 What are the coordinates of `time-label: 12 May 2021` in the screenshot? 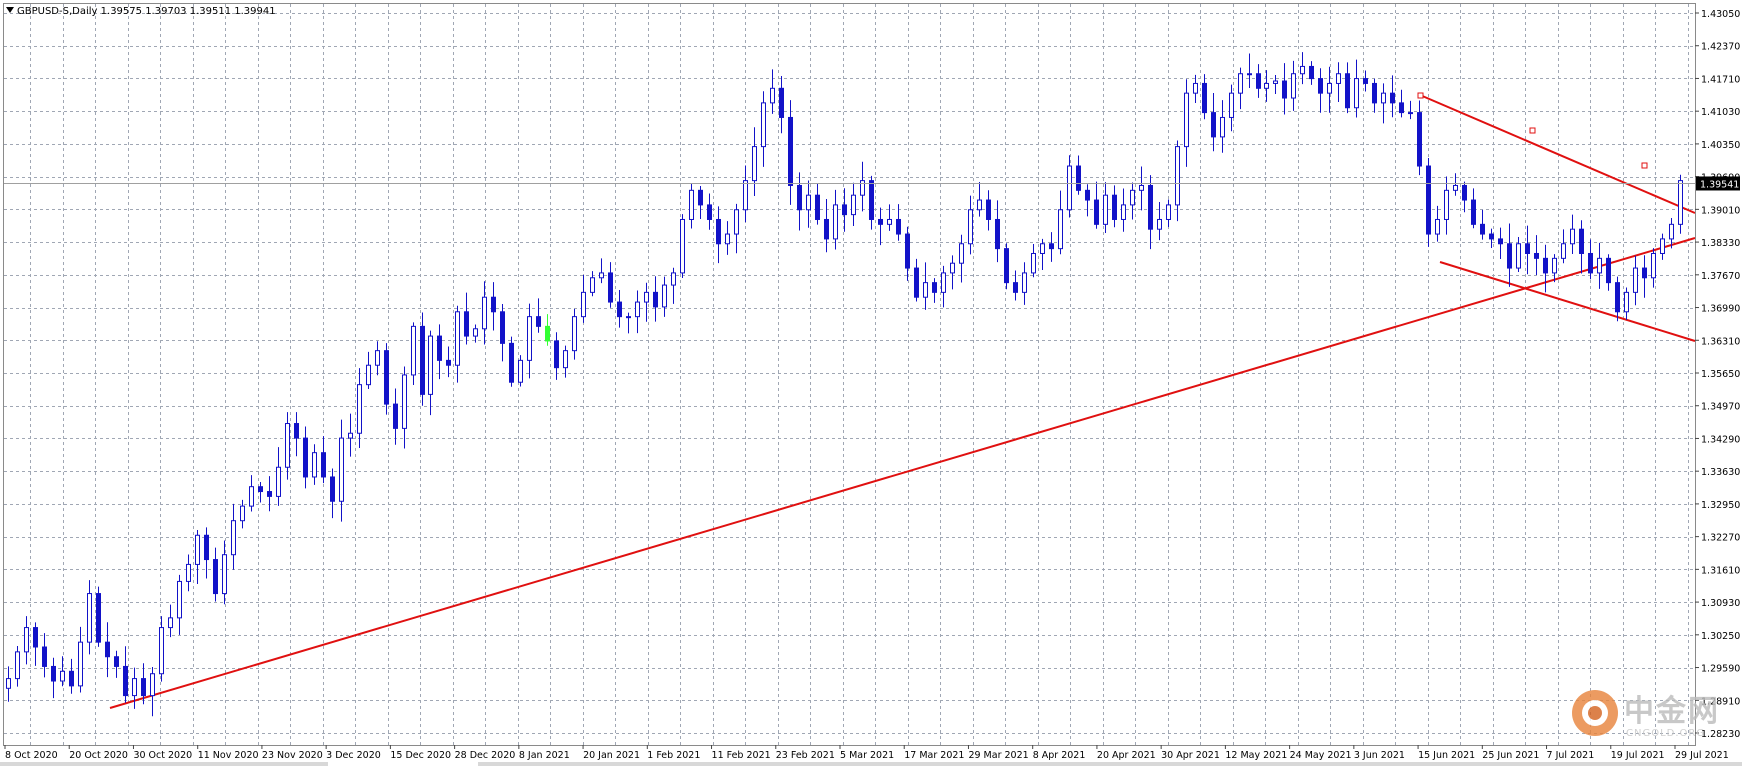 It's located at (1256, 755).